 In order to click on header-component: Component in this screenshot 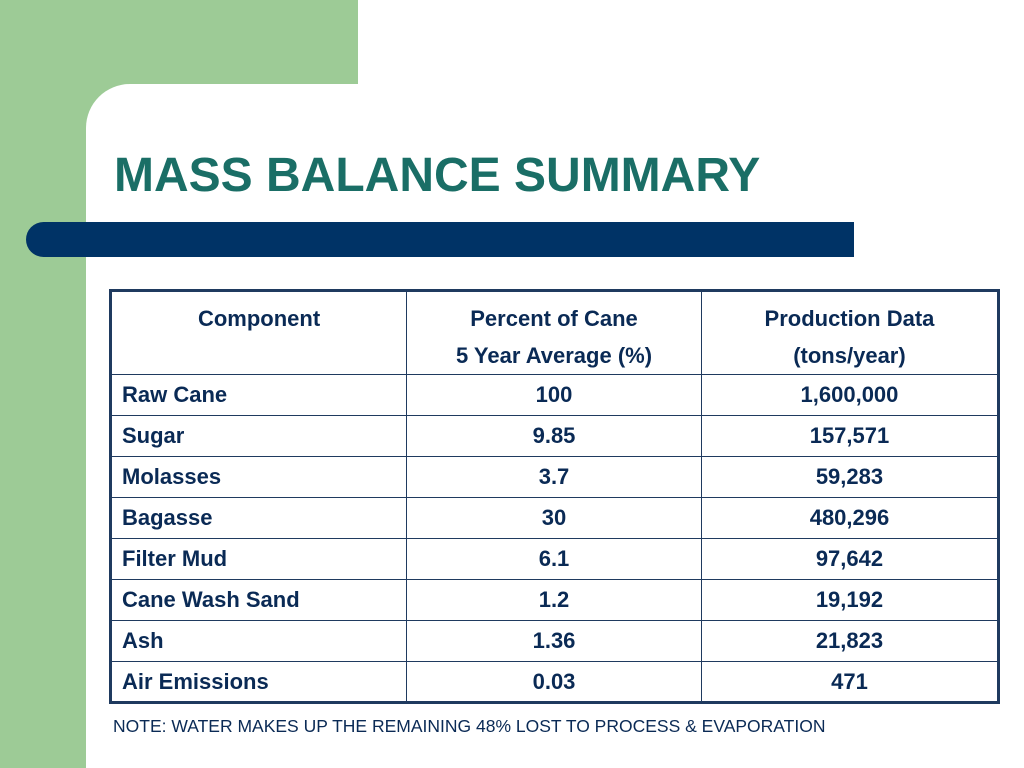, I will do `click(258, 332)`.